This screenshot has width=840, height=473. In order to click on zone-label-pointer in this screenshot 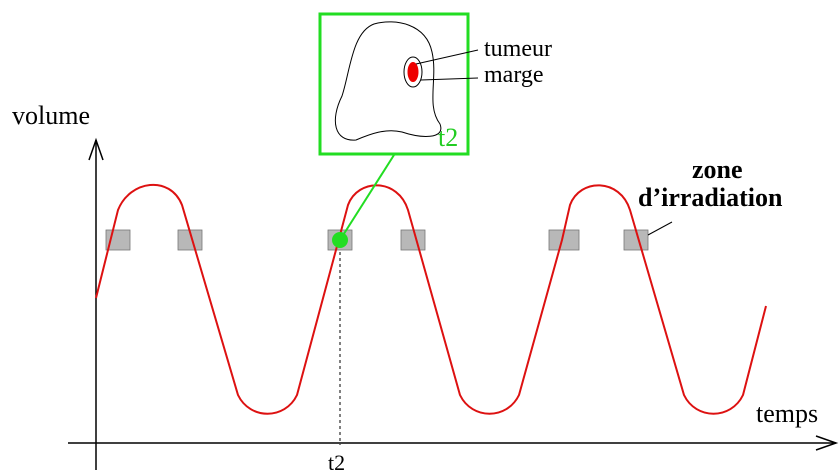, I will do `click(660, 228)`.